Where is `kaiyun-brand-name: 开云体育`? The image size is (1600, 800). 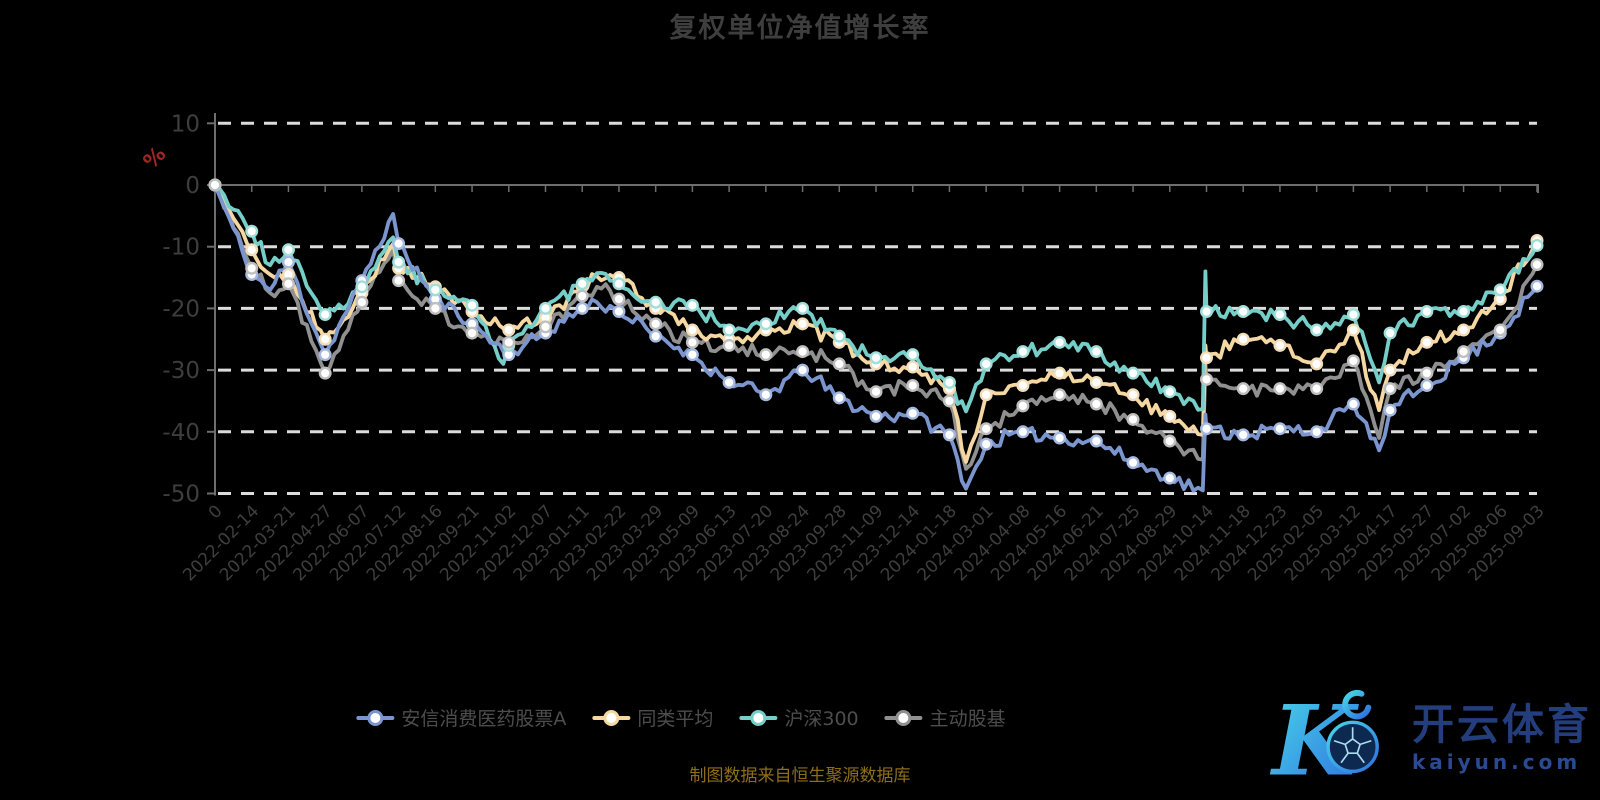
kaiyun-brand-name: 开云体育 is located at coordinates (1501, 724).